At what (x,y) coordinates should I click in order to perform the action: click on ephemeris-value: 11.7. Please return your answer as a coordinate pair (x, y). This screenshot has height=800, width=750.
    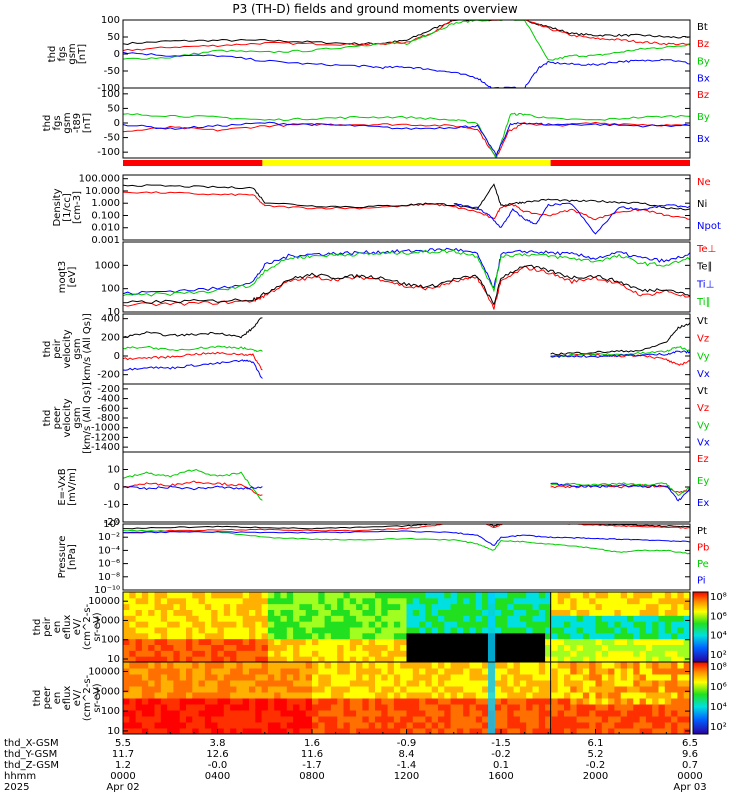
    Looking at the image, I should click on (123, 754).